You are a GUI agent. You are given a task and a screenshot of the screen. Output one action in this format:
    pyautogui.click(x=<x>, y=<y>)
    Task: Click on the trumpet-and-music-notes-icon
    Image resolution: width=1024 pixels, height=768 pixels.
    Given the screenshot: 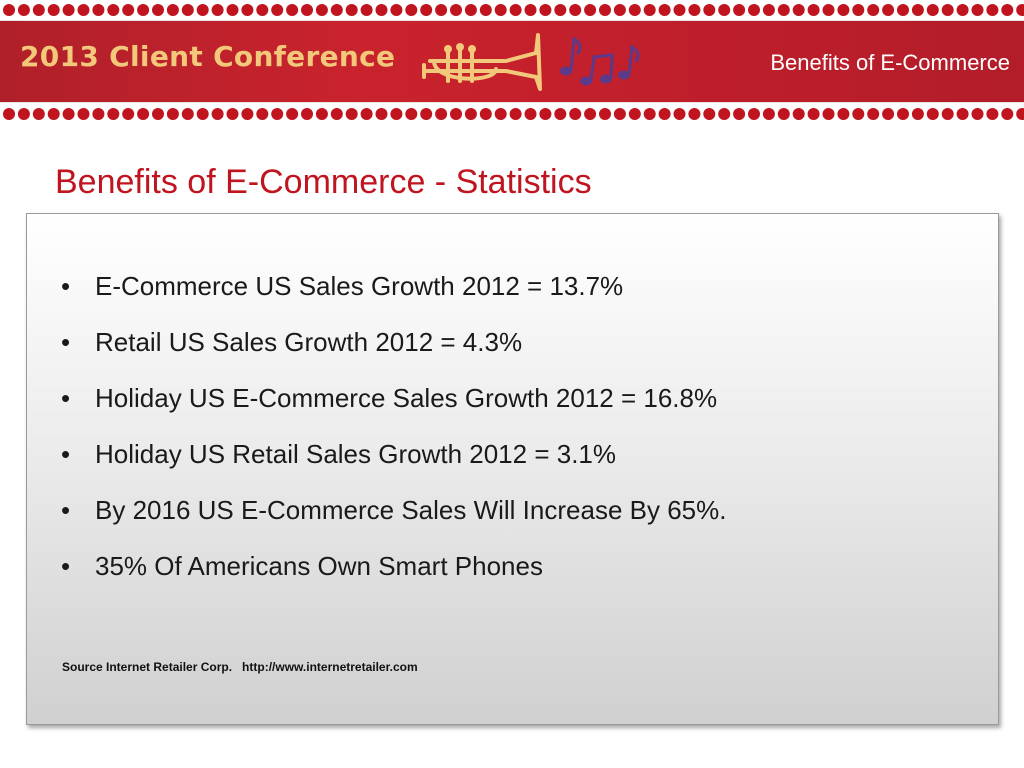 What is the action you would take?
    pyautogui.click(x=531, y=62)
    